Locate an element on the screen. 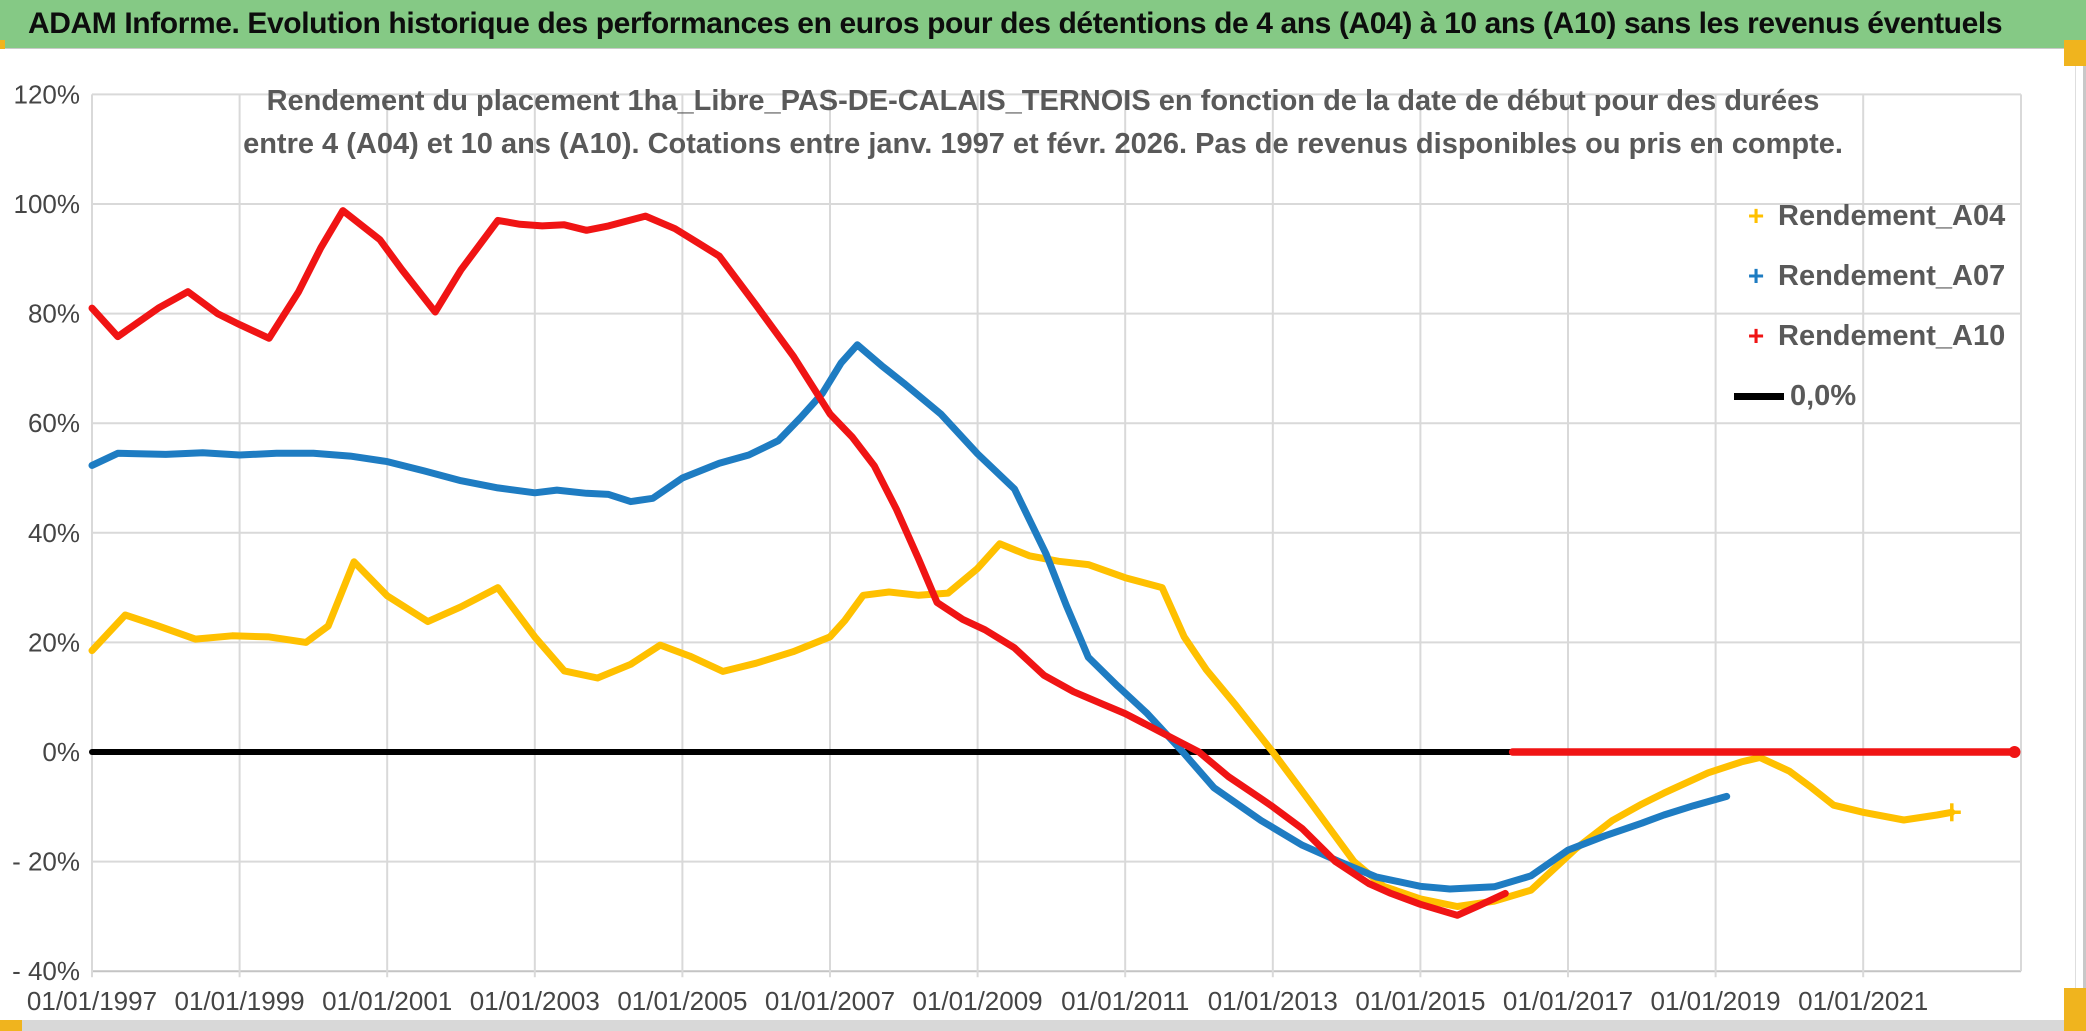  x-axis-label: 01/01/2019 is located at coordinates (1716, 1001).